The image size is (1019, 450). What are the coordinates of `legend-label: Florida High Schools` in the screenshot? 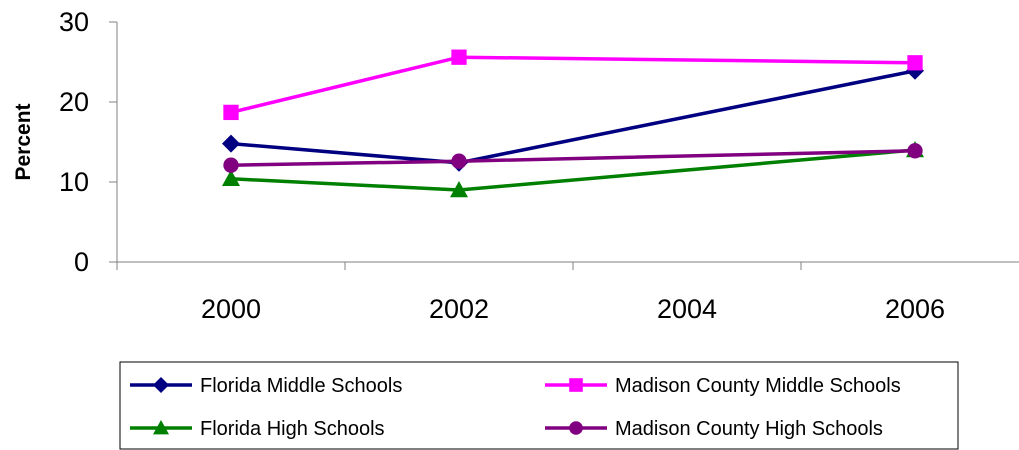 It's located at (292, 429).